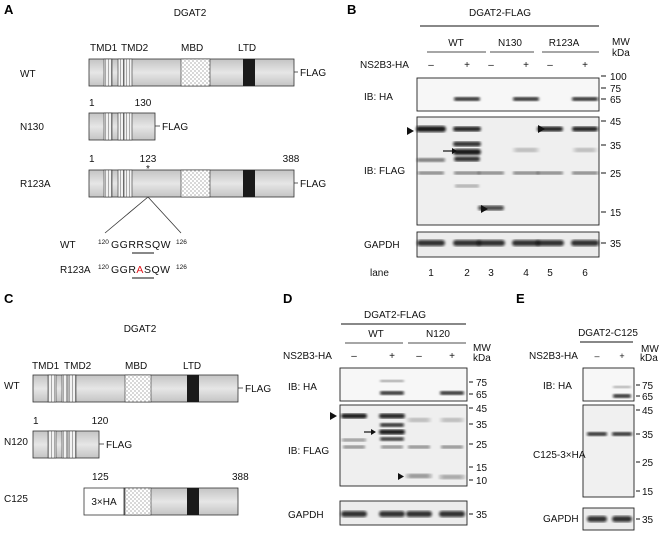  What do you see at coordinates (650, 349) in the screenshot?
I see `mw-header-e: MW` at bounding box center [650, 349].